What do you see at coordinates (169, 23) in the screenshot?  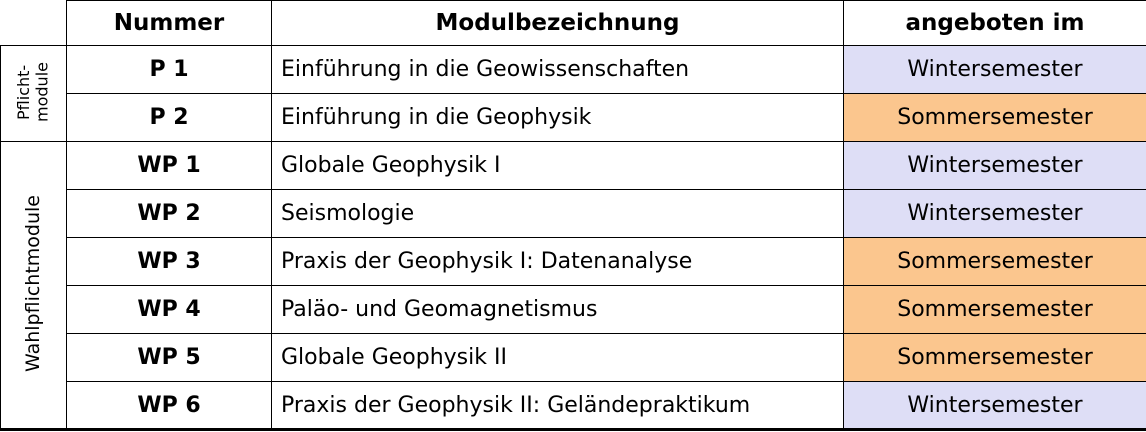 I see `column-header-nummer: Nummer` at bounding box center [169, 23].